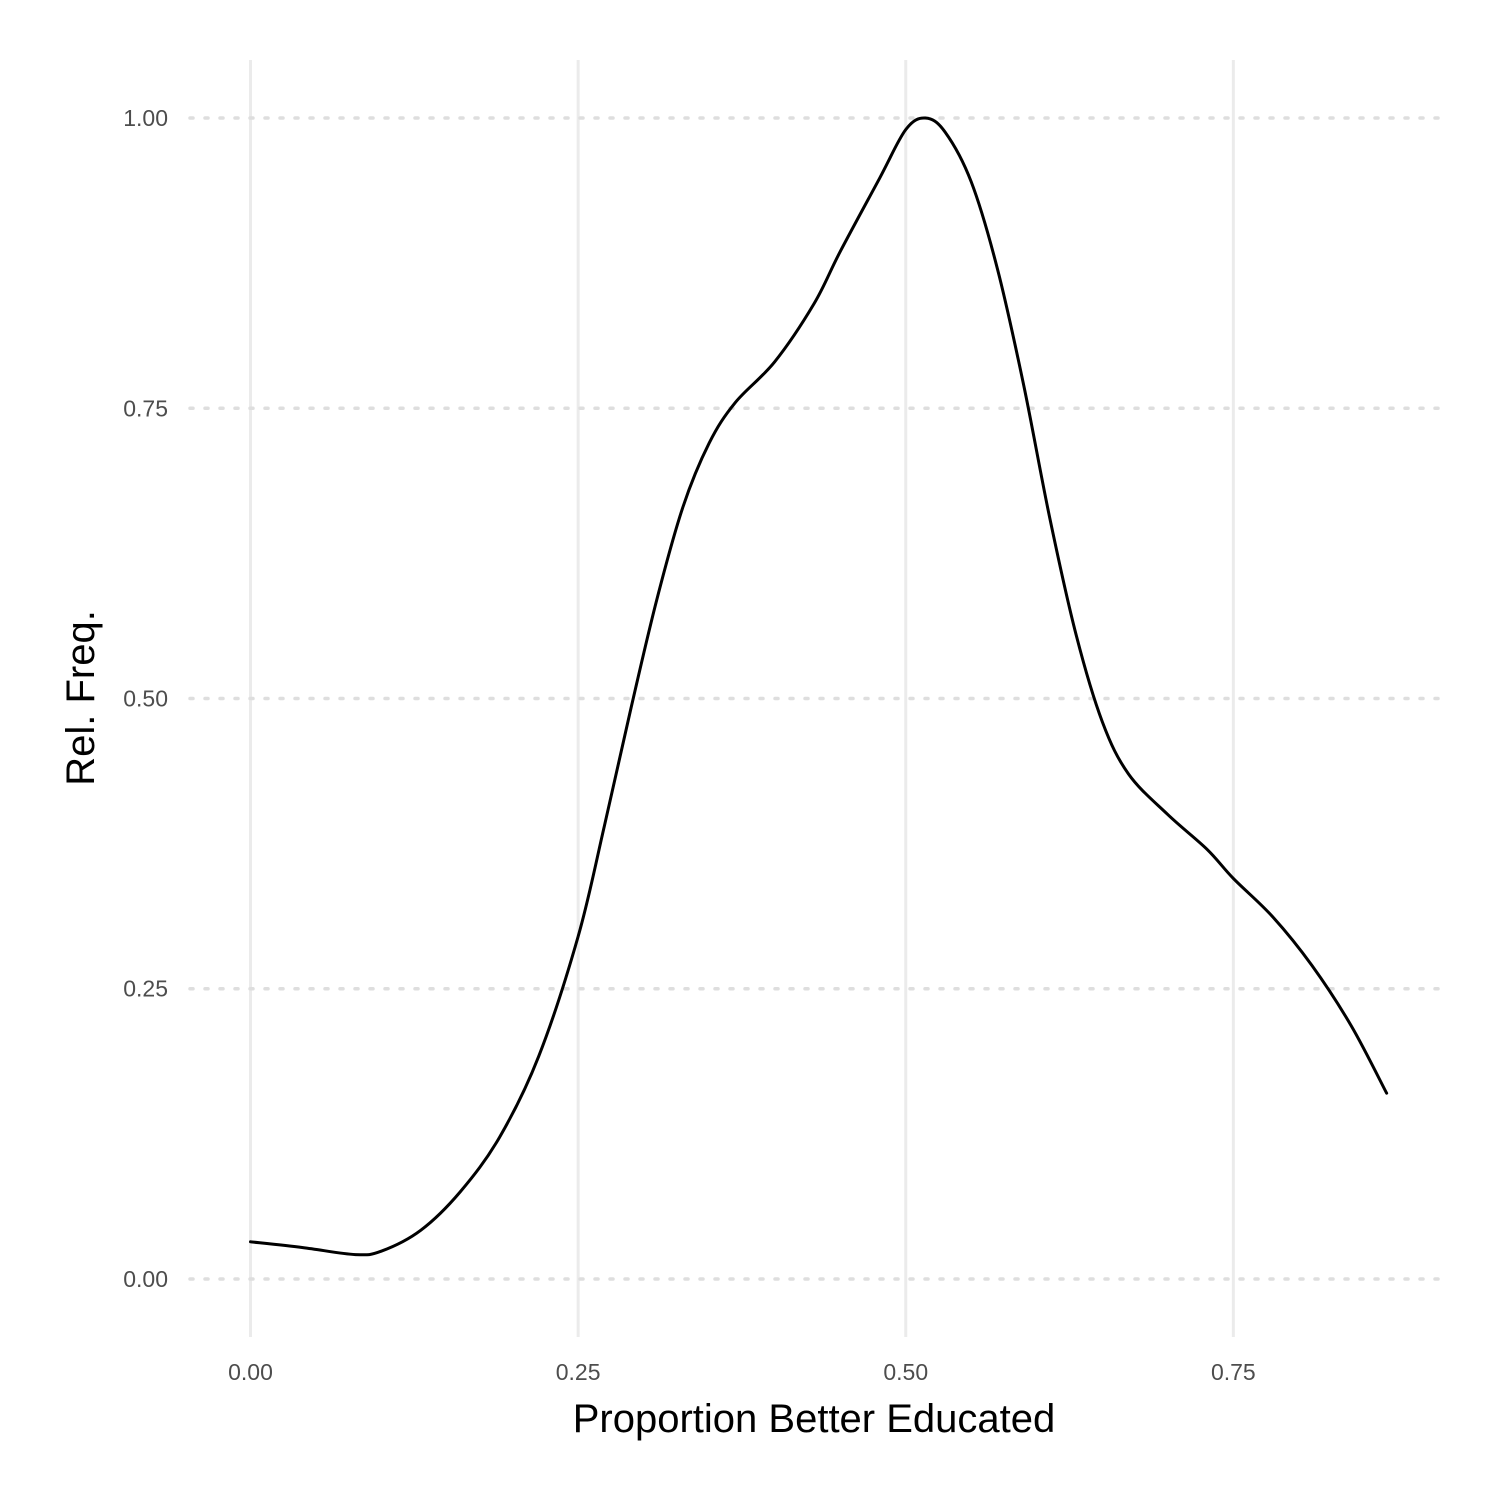 This screenshot has height=1500, width=1500. What do you see at coordinates (81, 698) in the screenshot?
I see `y-axis-title: Rel. Freq.` at bounding box center [81, 698].